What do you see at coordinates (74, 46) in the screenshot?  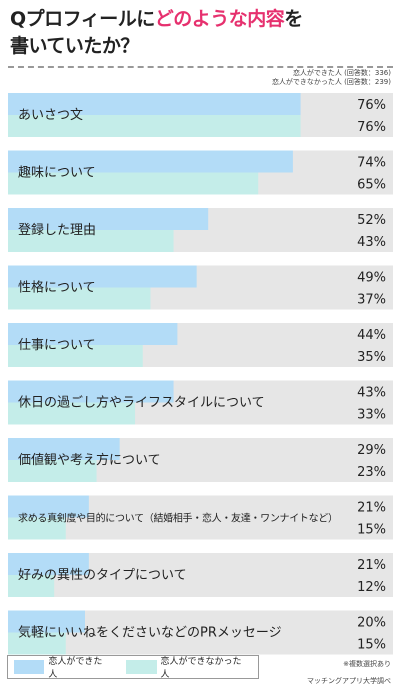 I see `title-line-2: 書いていたか？` at bounding box center [74, 46].